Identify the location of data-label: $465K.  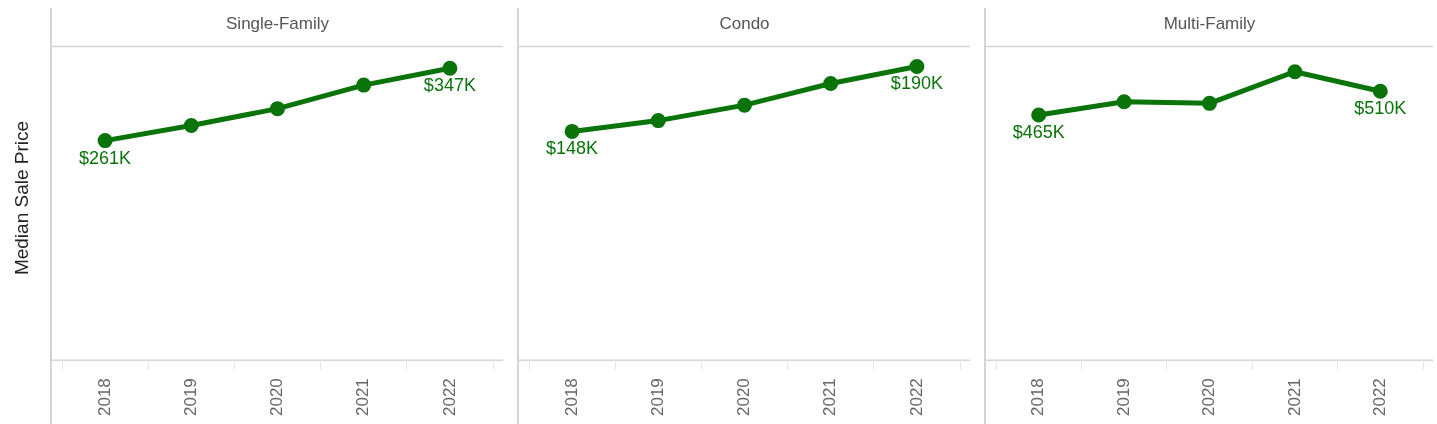
(1038, 131).